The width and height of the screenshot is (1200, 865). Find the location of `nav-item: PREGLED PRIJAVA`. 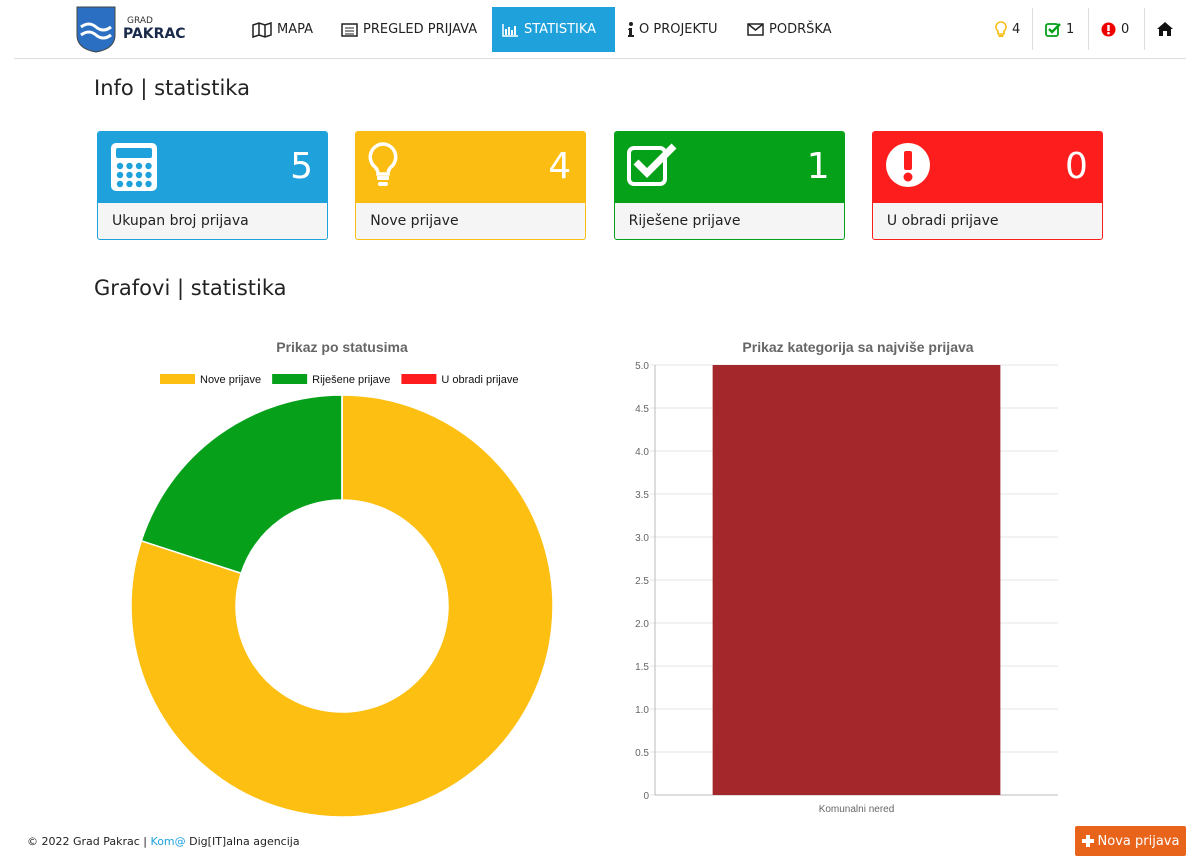

nav-item: PREGLED PRIJAVA is located at coordinates (409, 29).